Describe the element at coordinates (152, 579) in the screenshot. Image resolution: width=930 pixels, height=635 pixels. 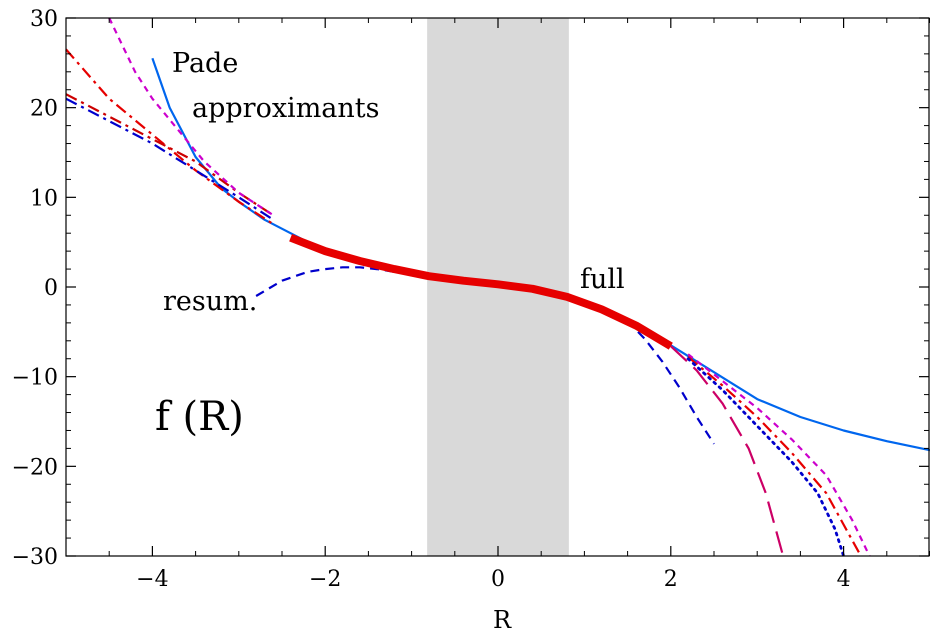
I see `x-tick-label: −4` at that location.